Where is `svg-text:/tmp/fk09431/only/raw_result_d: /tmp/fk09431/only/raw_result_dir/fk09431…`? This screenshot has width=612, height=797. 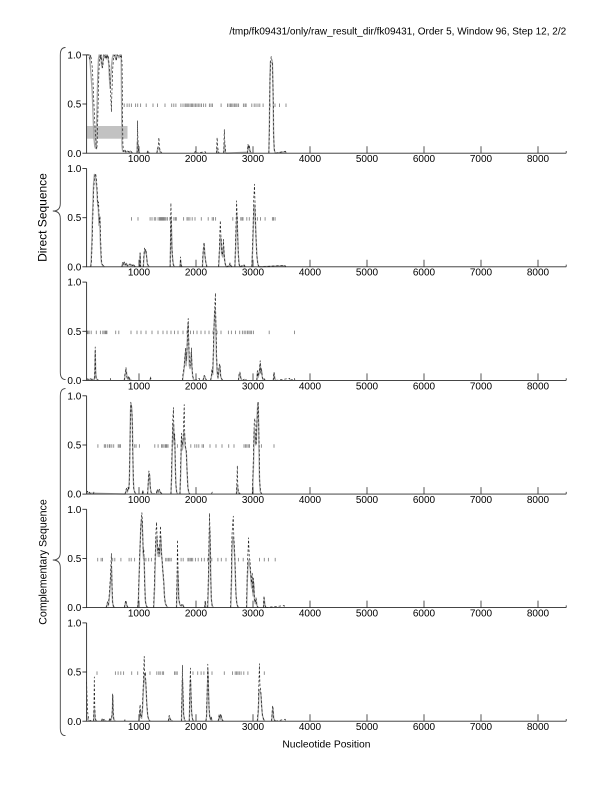 svg-text:/tmp/fk09431/only/raw_result_d: /tmp/fk09431/only/raw_result_dir/fk09431… is located at coordinates (397, 32).